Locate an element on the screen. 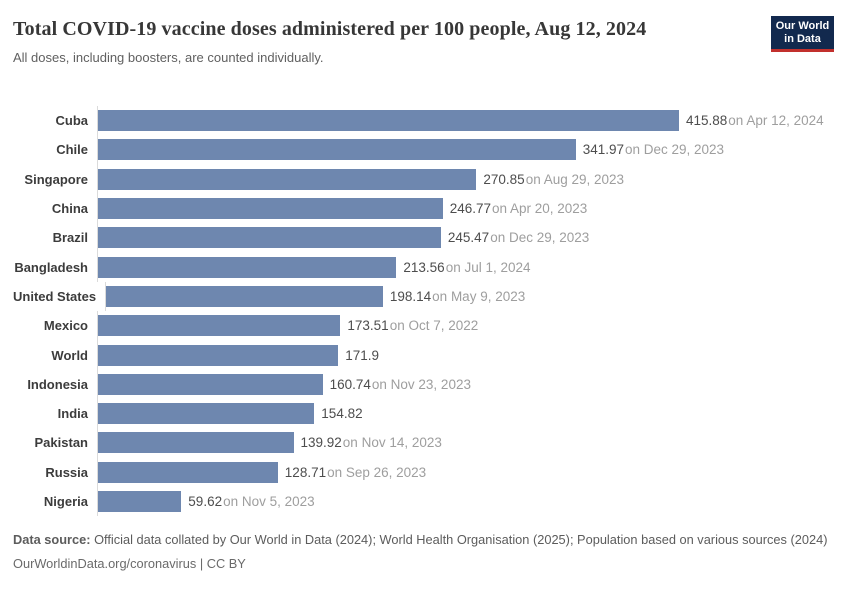 This screenshot has height=600, width=850. date-label: on Nov 23, 2023 is located at coordinates (421, 384).